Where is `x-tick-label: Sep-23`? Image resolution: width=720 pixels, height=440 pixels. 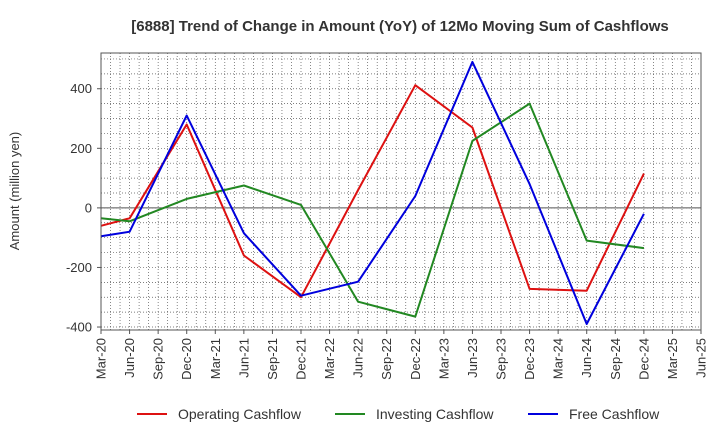 x-tick-label: Sep-23 is located at coordinates (501, 359).